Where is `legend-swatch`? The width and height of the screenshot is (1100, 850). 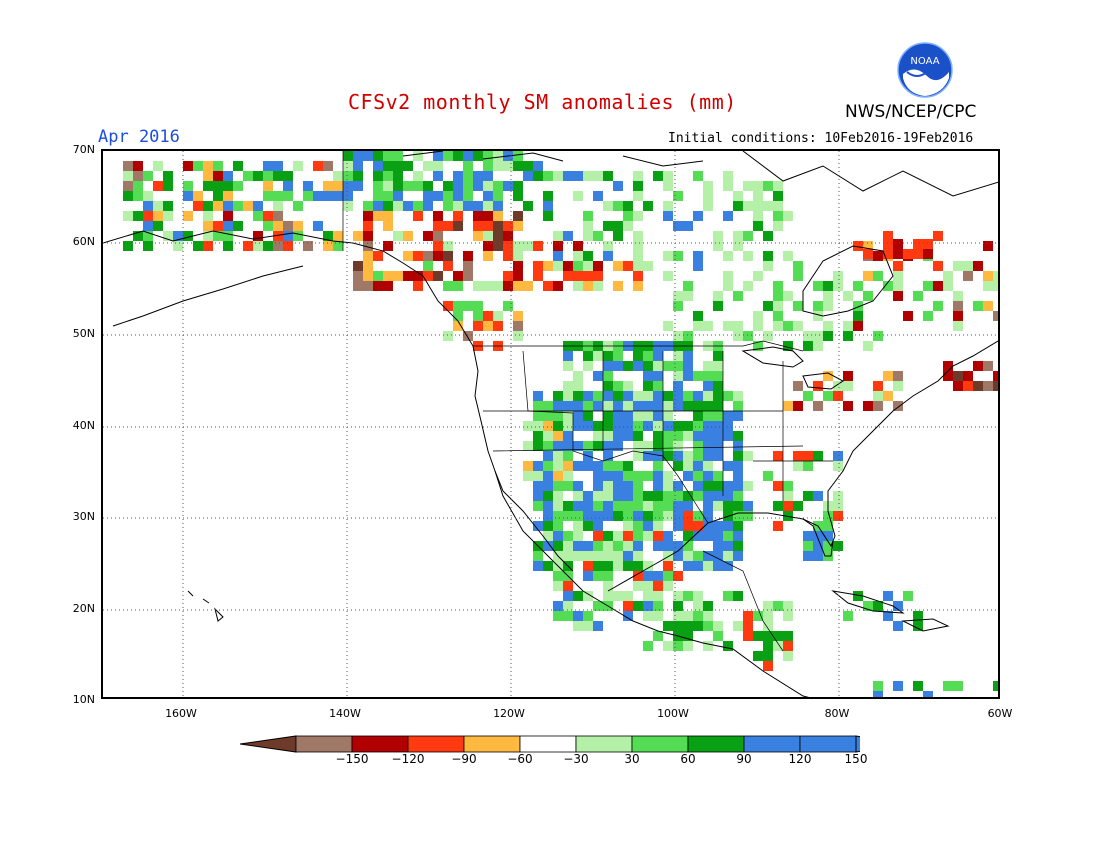
legend-swatch is located at coordinates (828, 744).